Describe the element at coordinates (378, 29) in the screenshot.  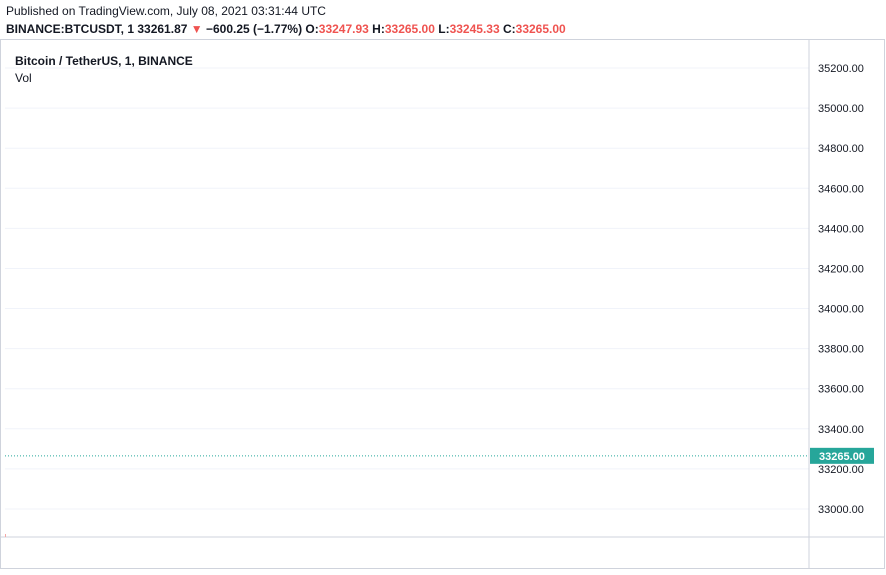
I see `high-label: H:` at that location.